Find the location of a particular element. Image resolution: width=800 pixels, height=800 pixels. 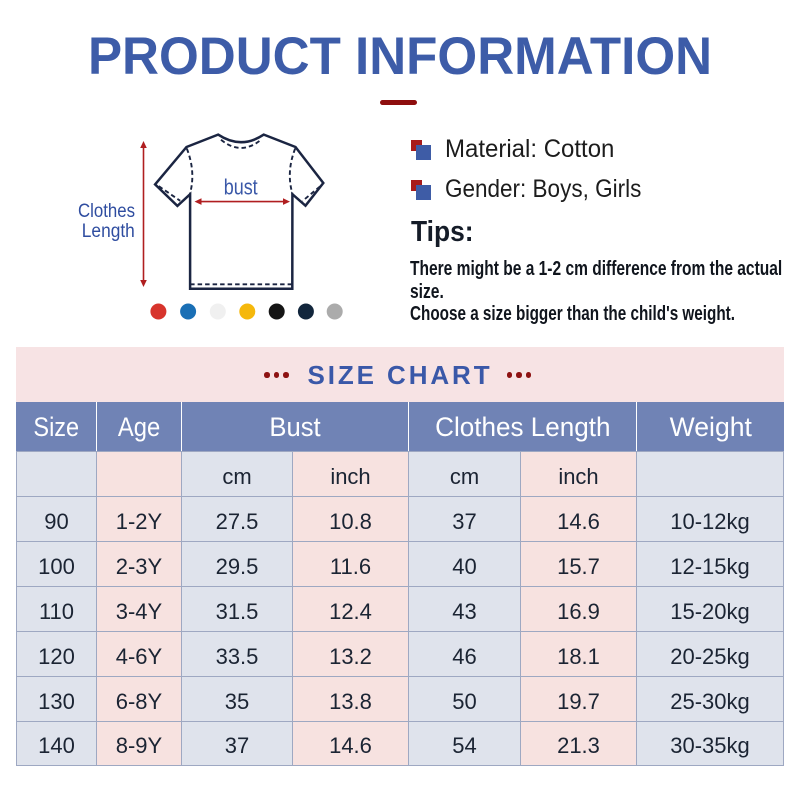

svg-text: bust is located at coordinates (241, 187).